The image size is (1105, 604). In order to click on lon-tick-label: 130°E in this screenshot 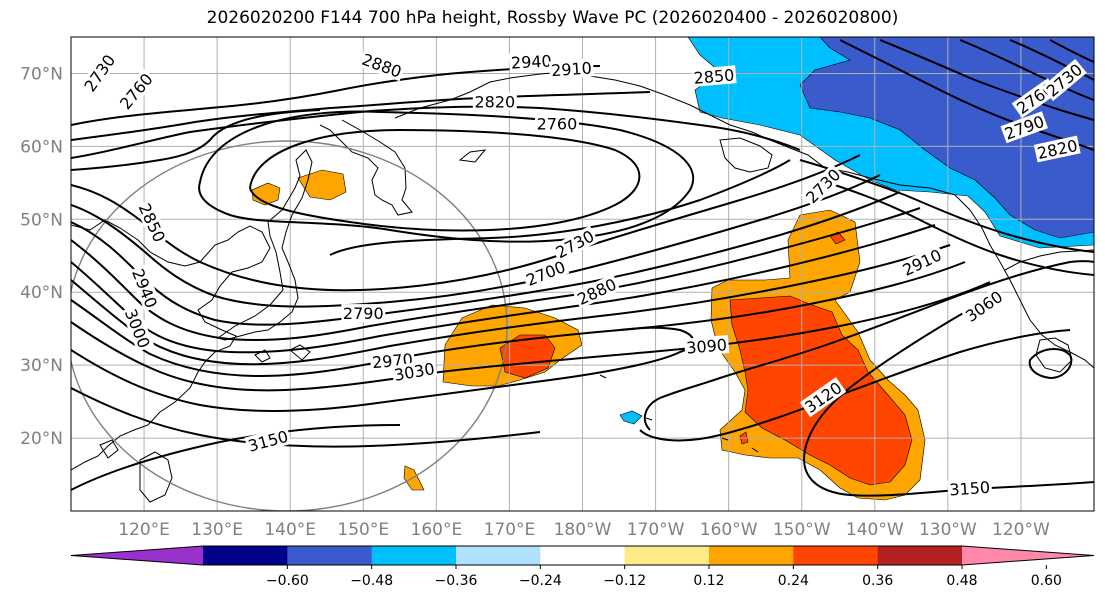, I will do `click(217, 530)`.